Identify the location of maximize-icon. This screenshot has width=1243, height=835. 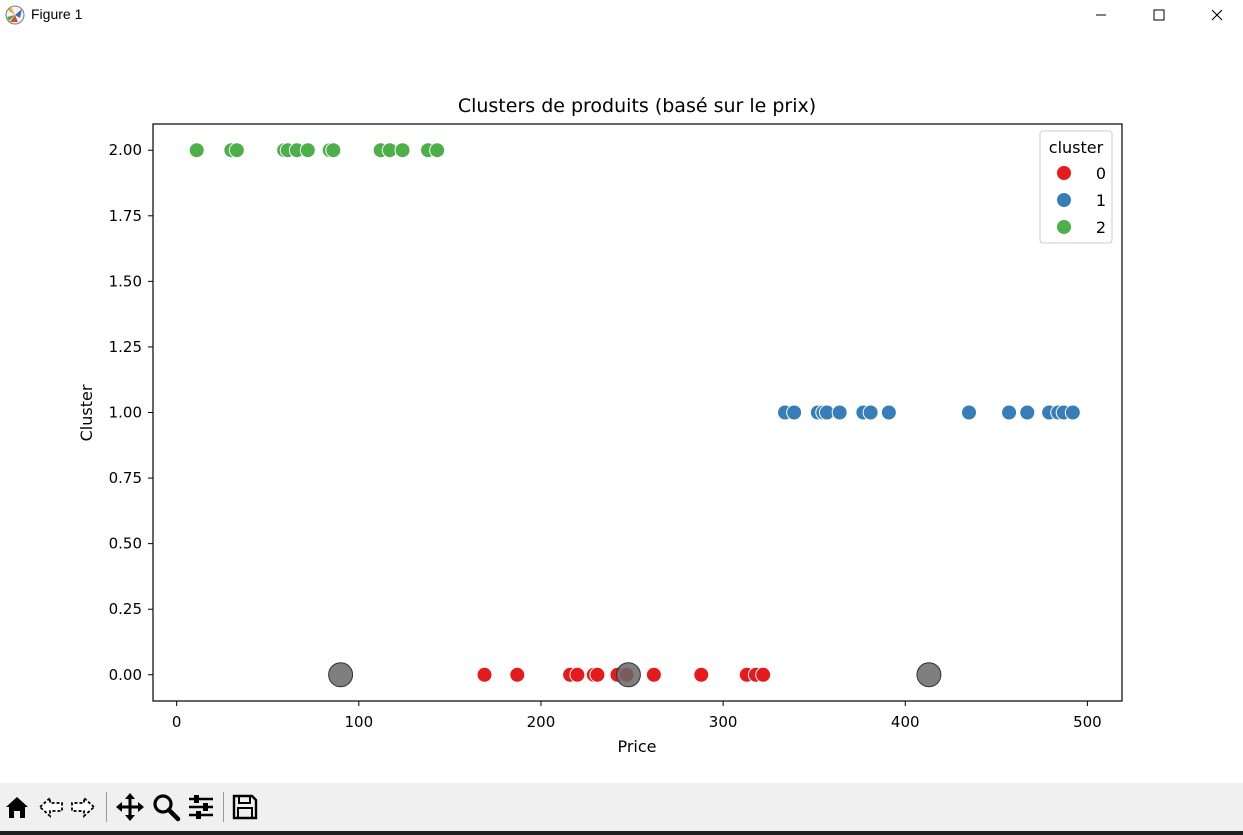
(1159, 15).